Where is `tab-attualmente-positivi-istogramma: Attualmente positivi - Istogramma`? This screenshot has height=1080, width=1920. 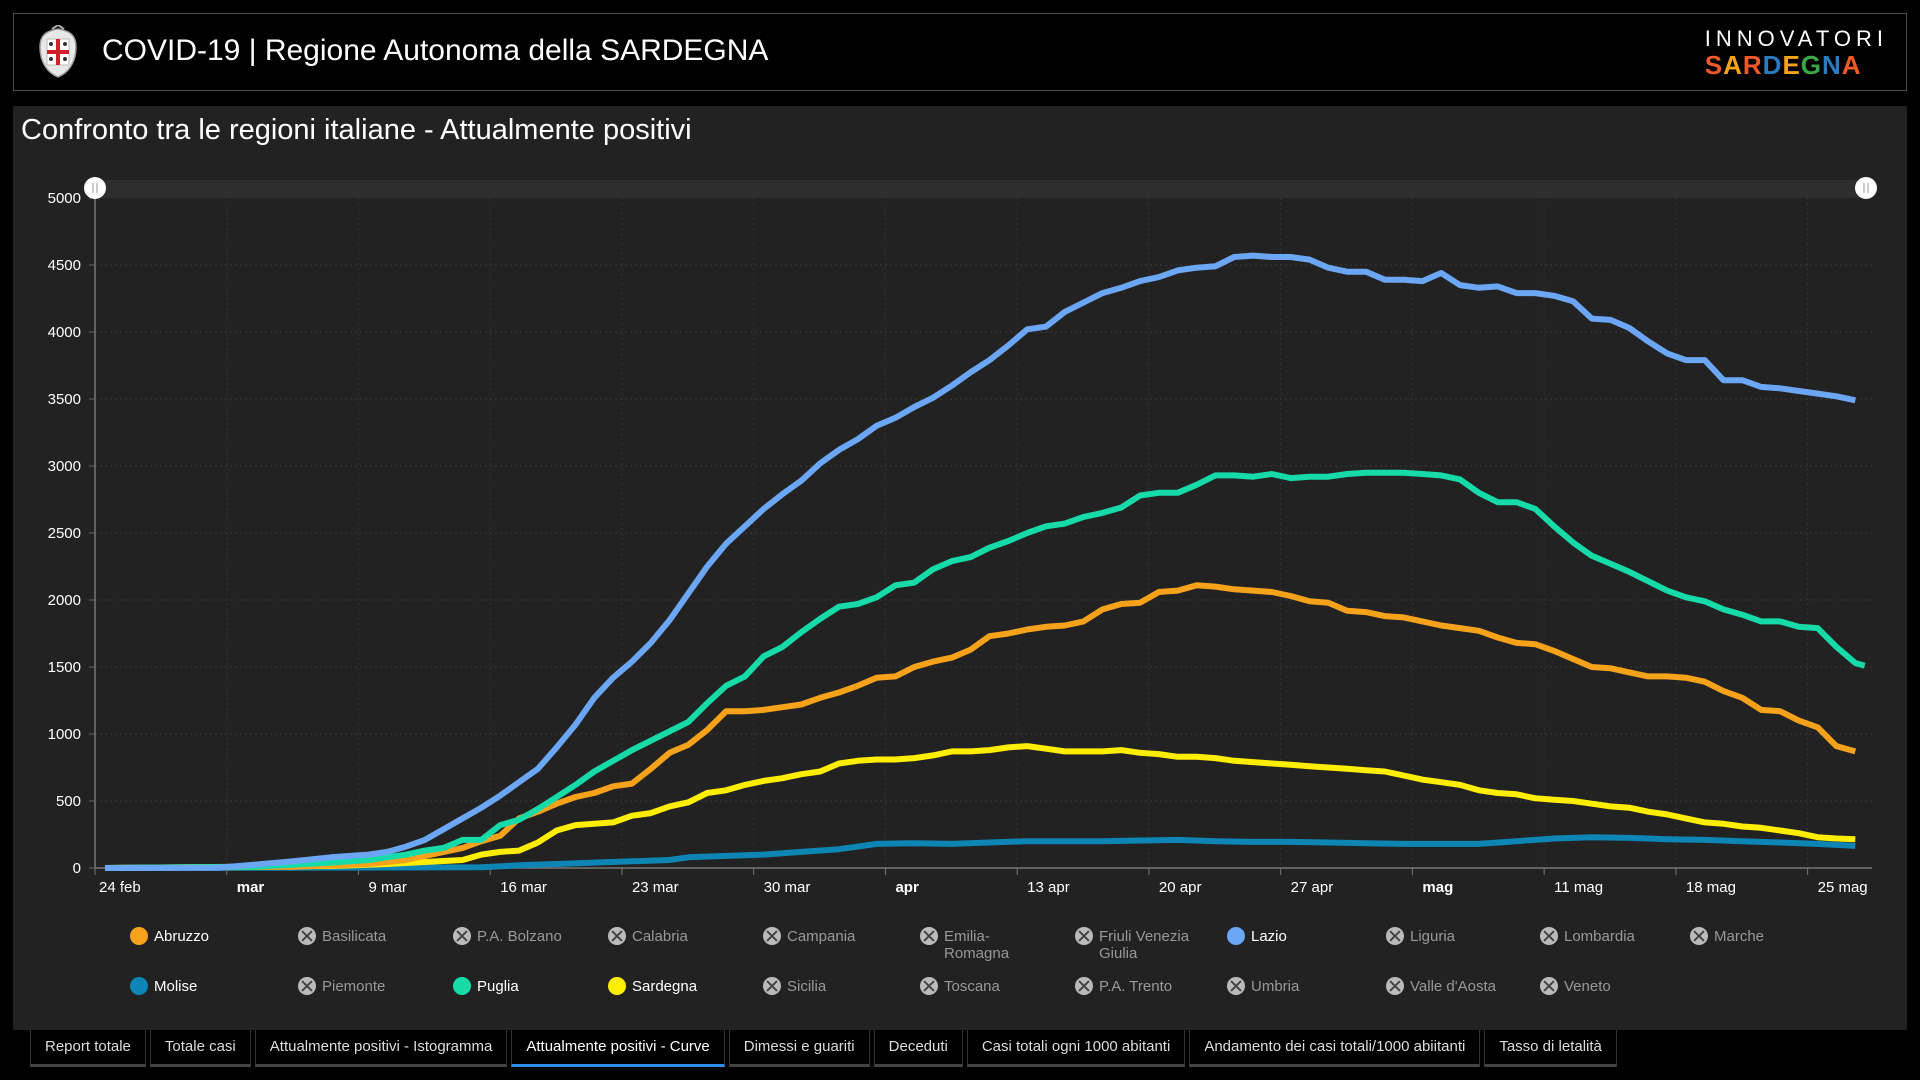
tab-attualmente-positivi-istogramma: Attualmente positivi - Istogramma is located at coordinates (381, 1048).